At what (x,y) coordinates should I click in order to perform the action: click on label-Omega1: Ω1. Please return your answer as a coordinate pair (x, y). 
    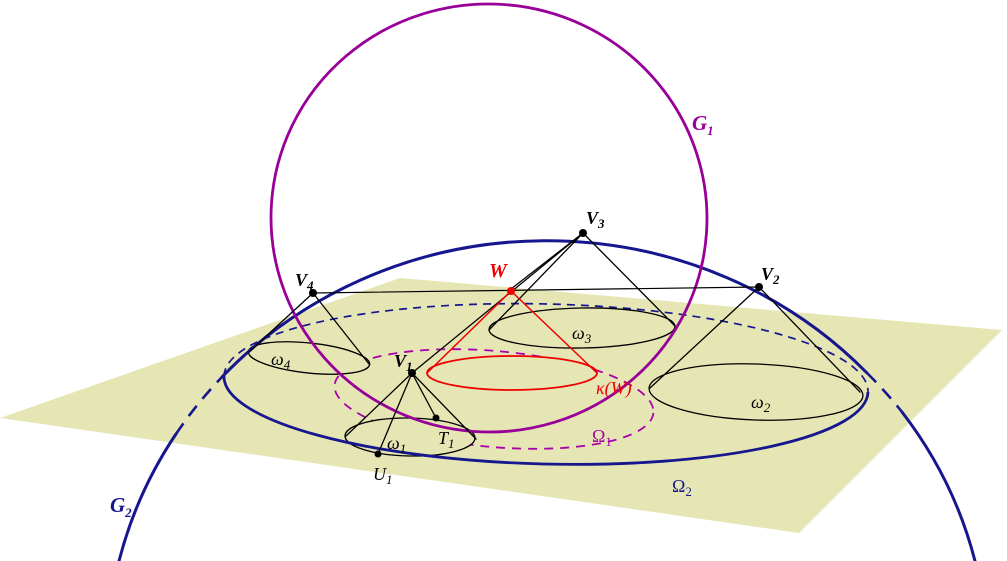
    Looking at the image, I should click on (602, 437).